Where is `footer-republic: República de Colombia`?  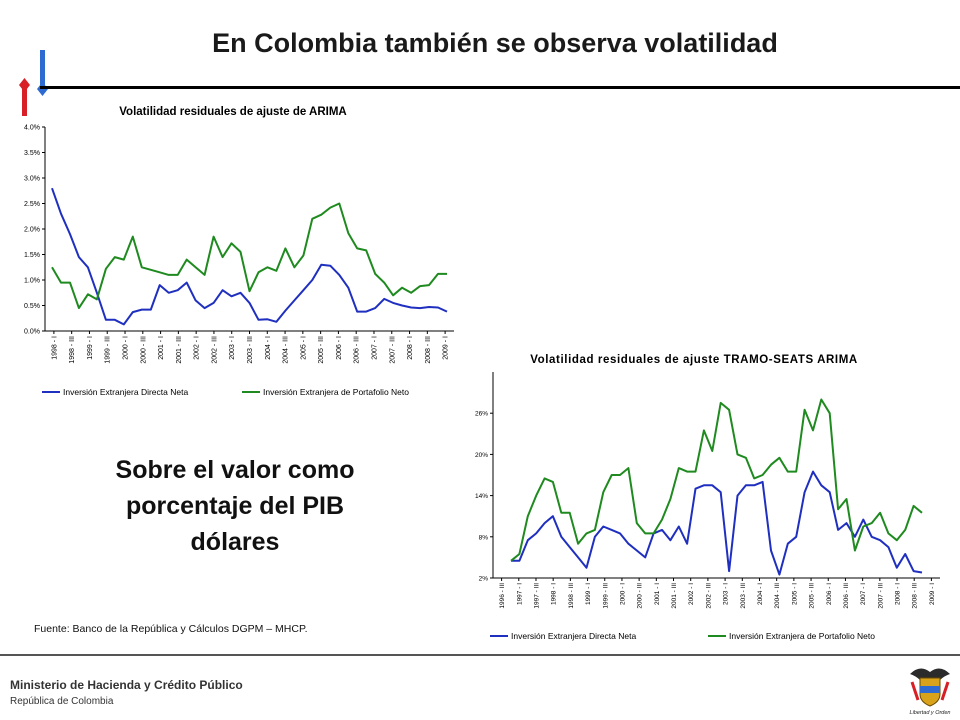
footer-republic: República de Colombia is located at coordinates (62, 701).